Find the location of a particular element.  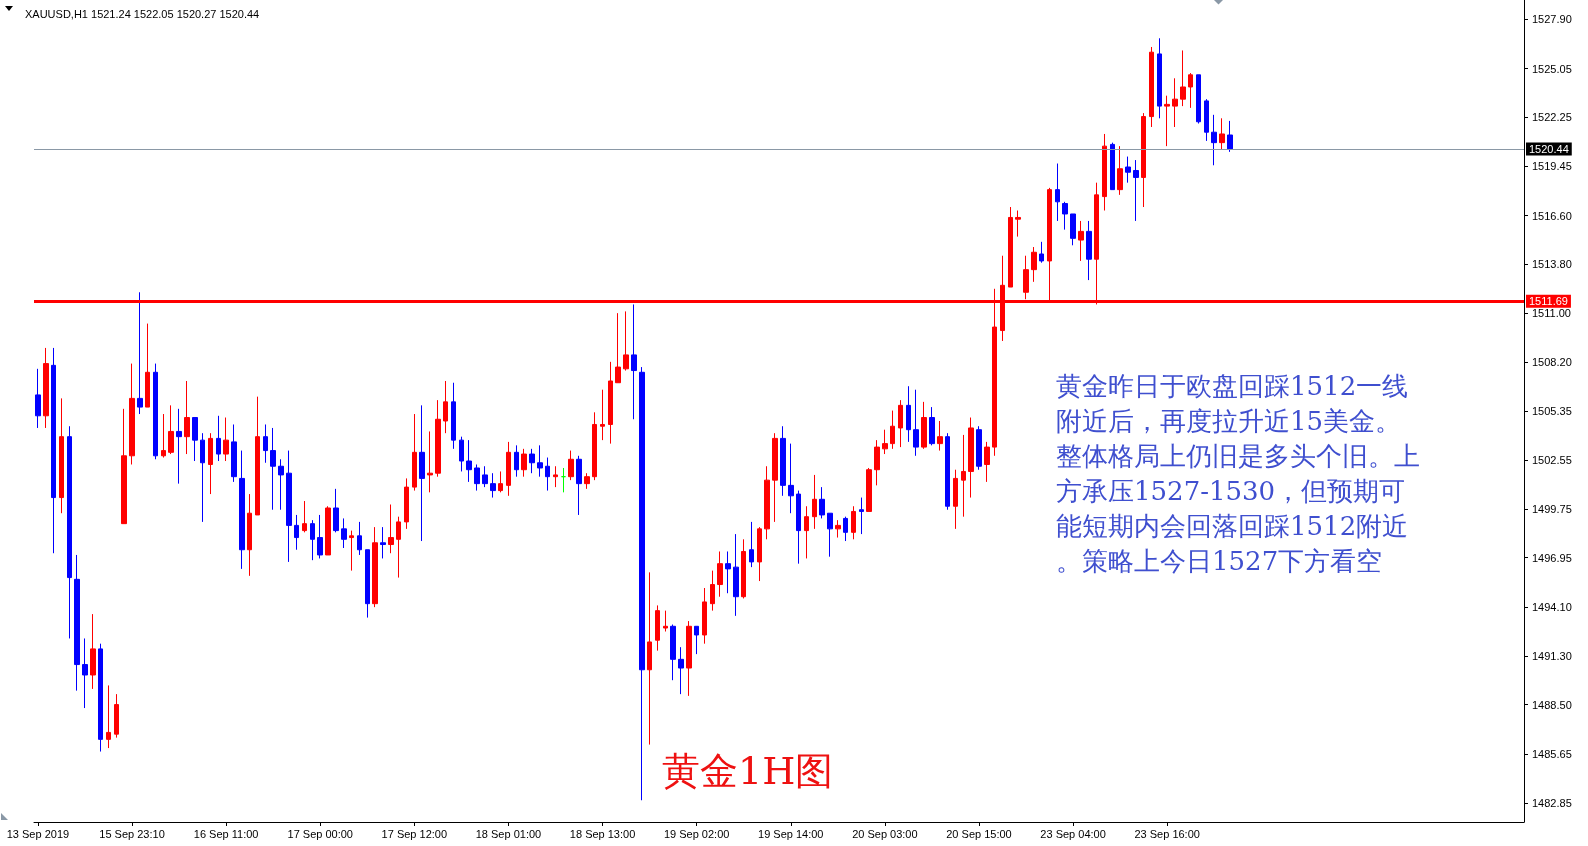

x-tick-label: 23 Sep 04:00 is located at coordinates (1073, 833).